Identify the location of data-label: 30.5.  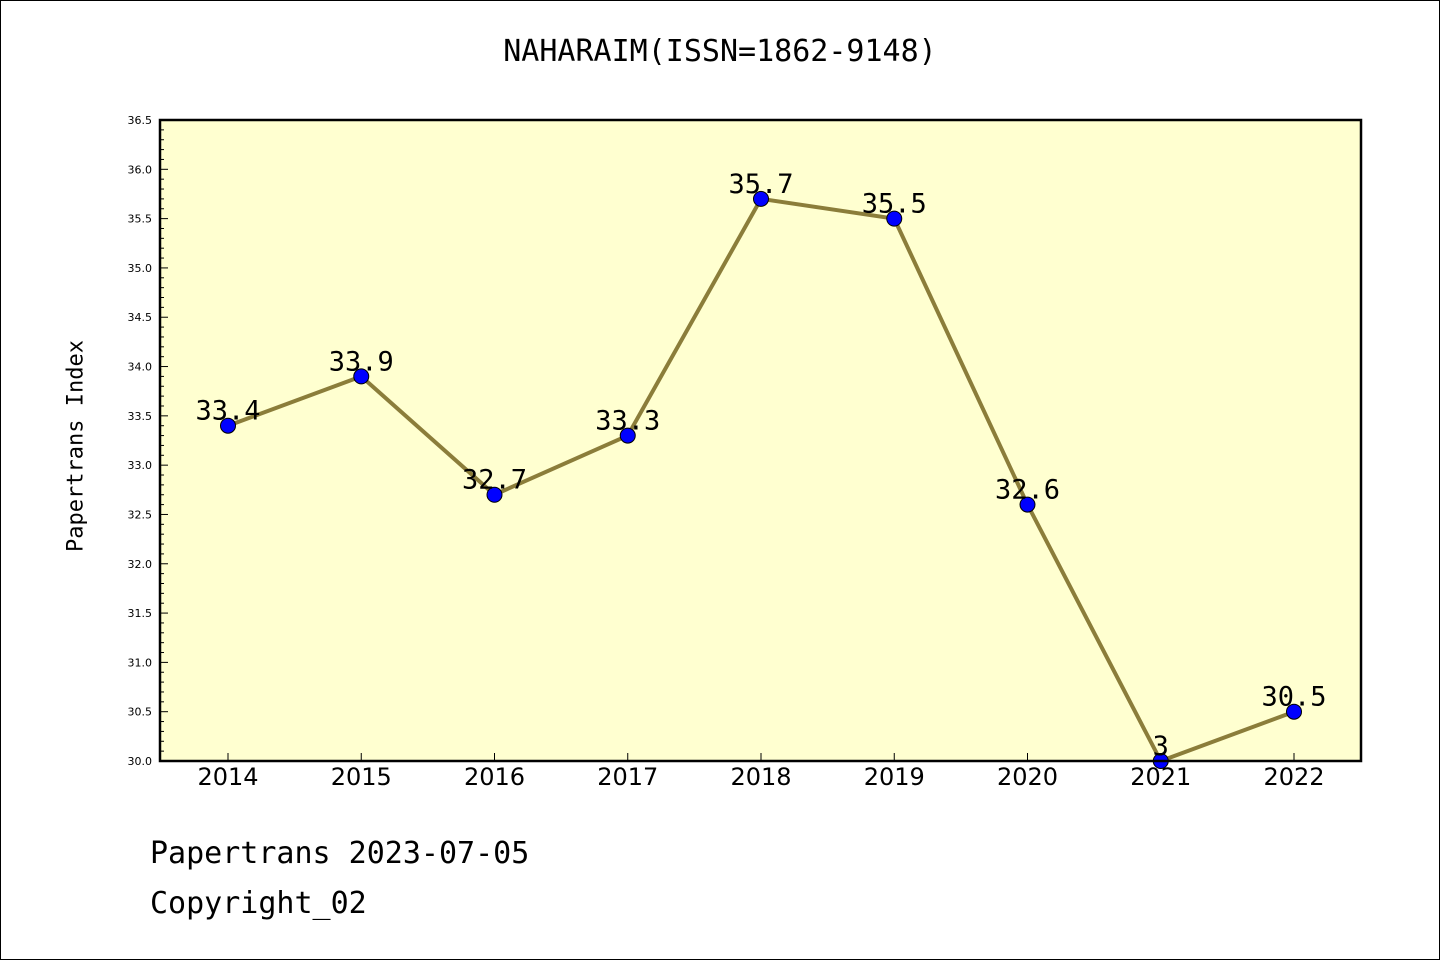
(1293, 697).